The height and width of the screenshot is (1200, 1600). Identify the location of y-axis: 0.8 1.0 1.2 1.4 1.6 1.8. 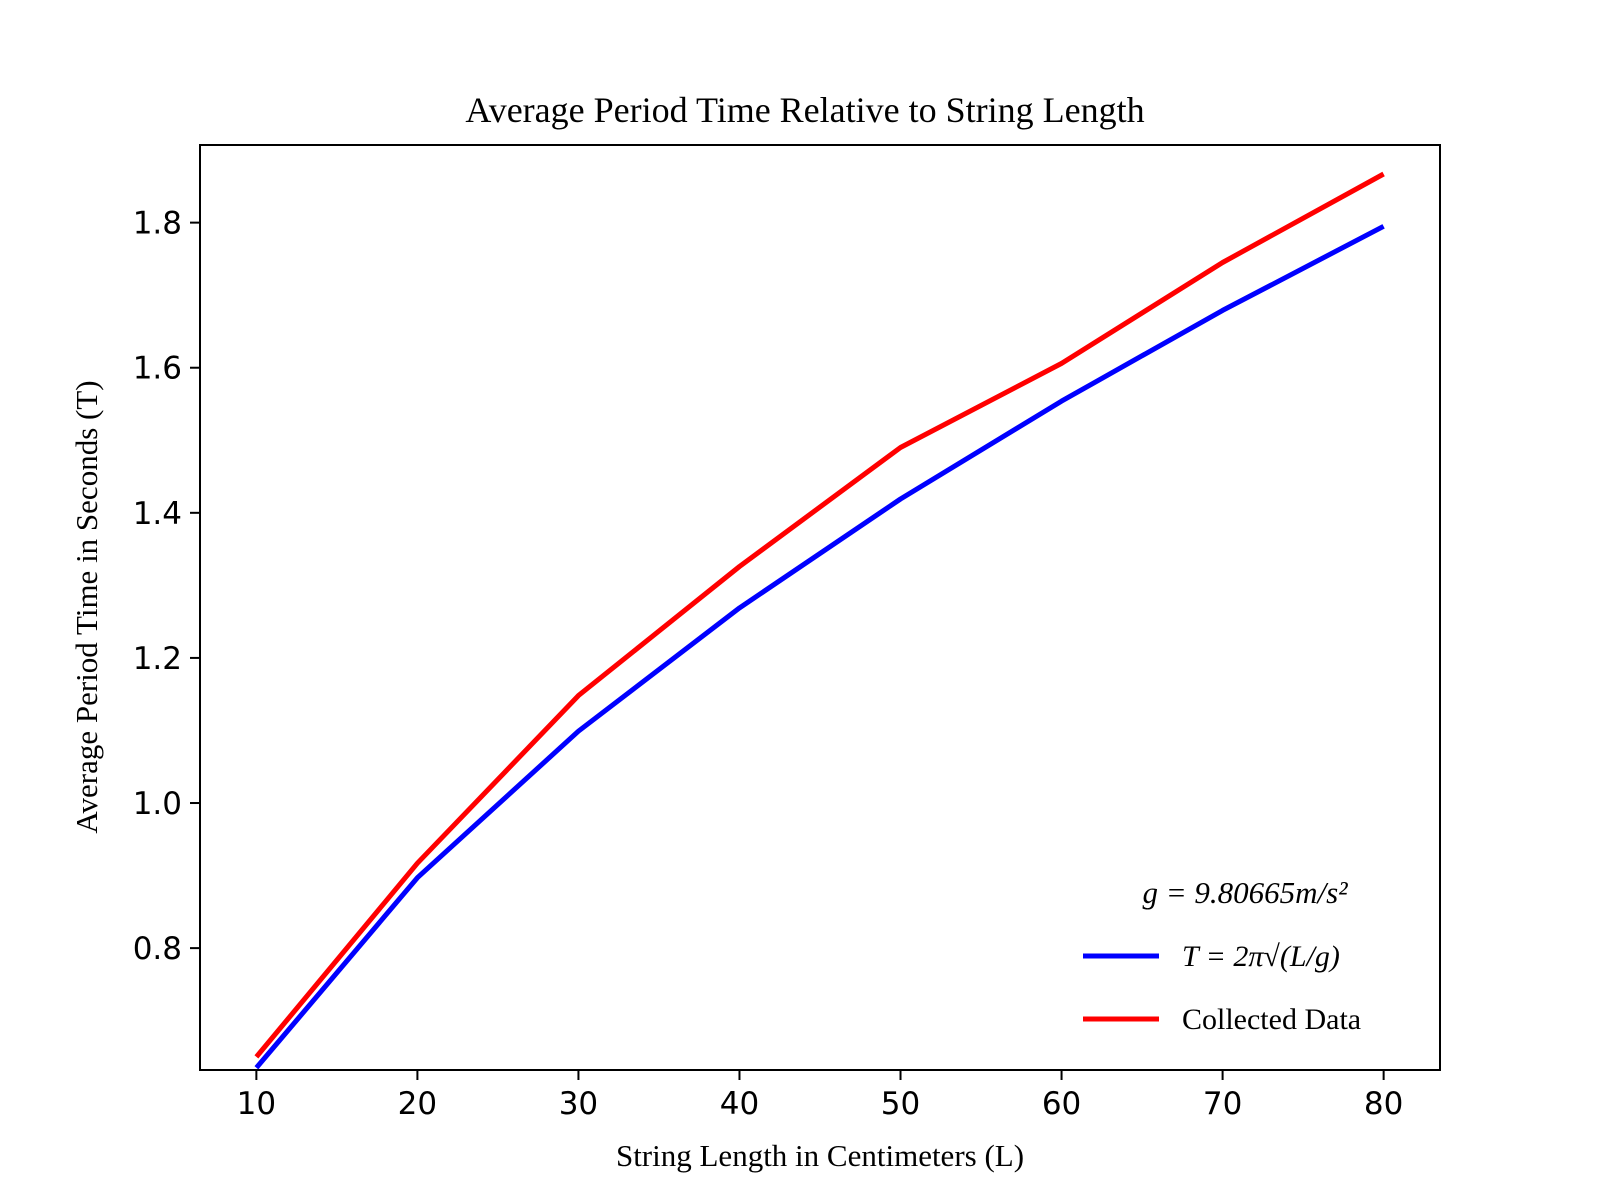
(166, 586).